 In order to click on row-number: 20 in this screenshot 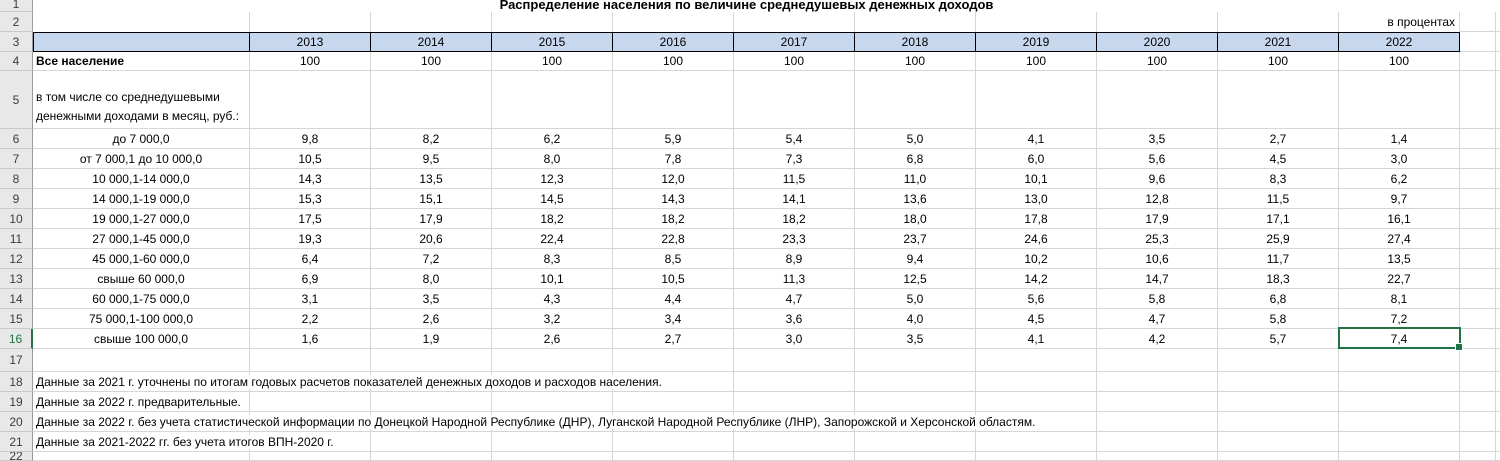, I will do `click(16, 422)`.